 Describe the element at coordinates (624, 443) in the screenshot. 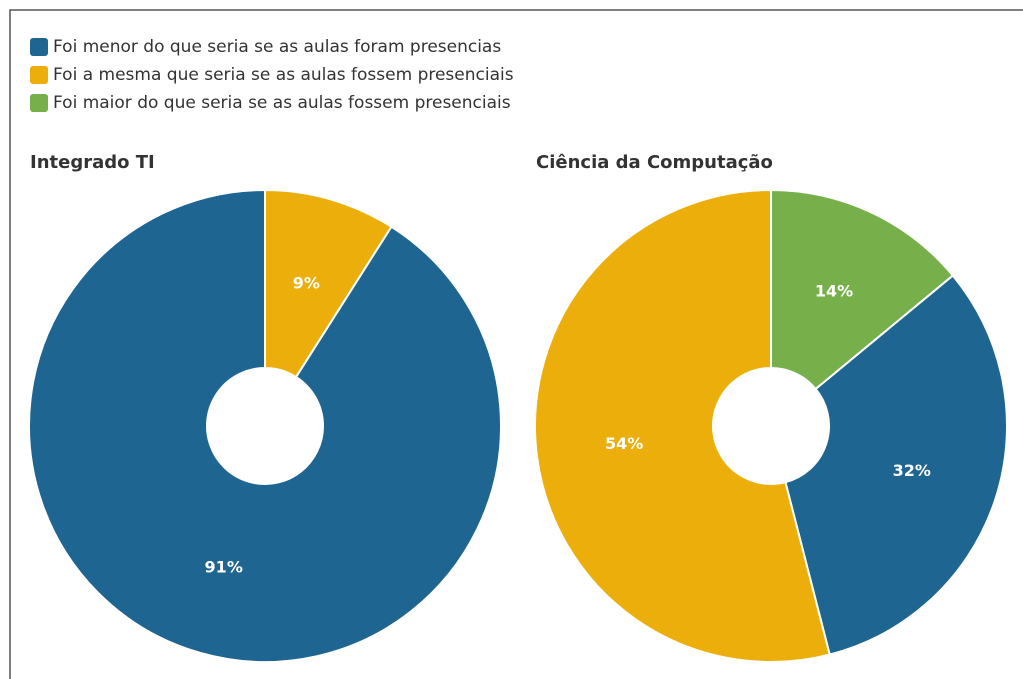

I see `slice-label: 54%` at that location.